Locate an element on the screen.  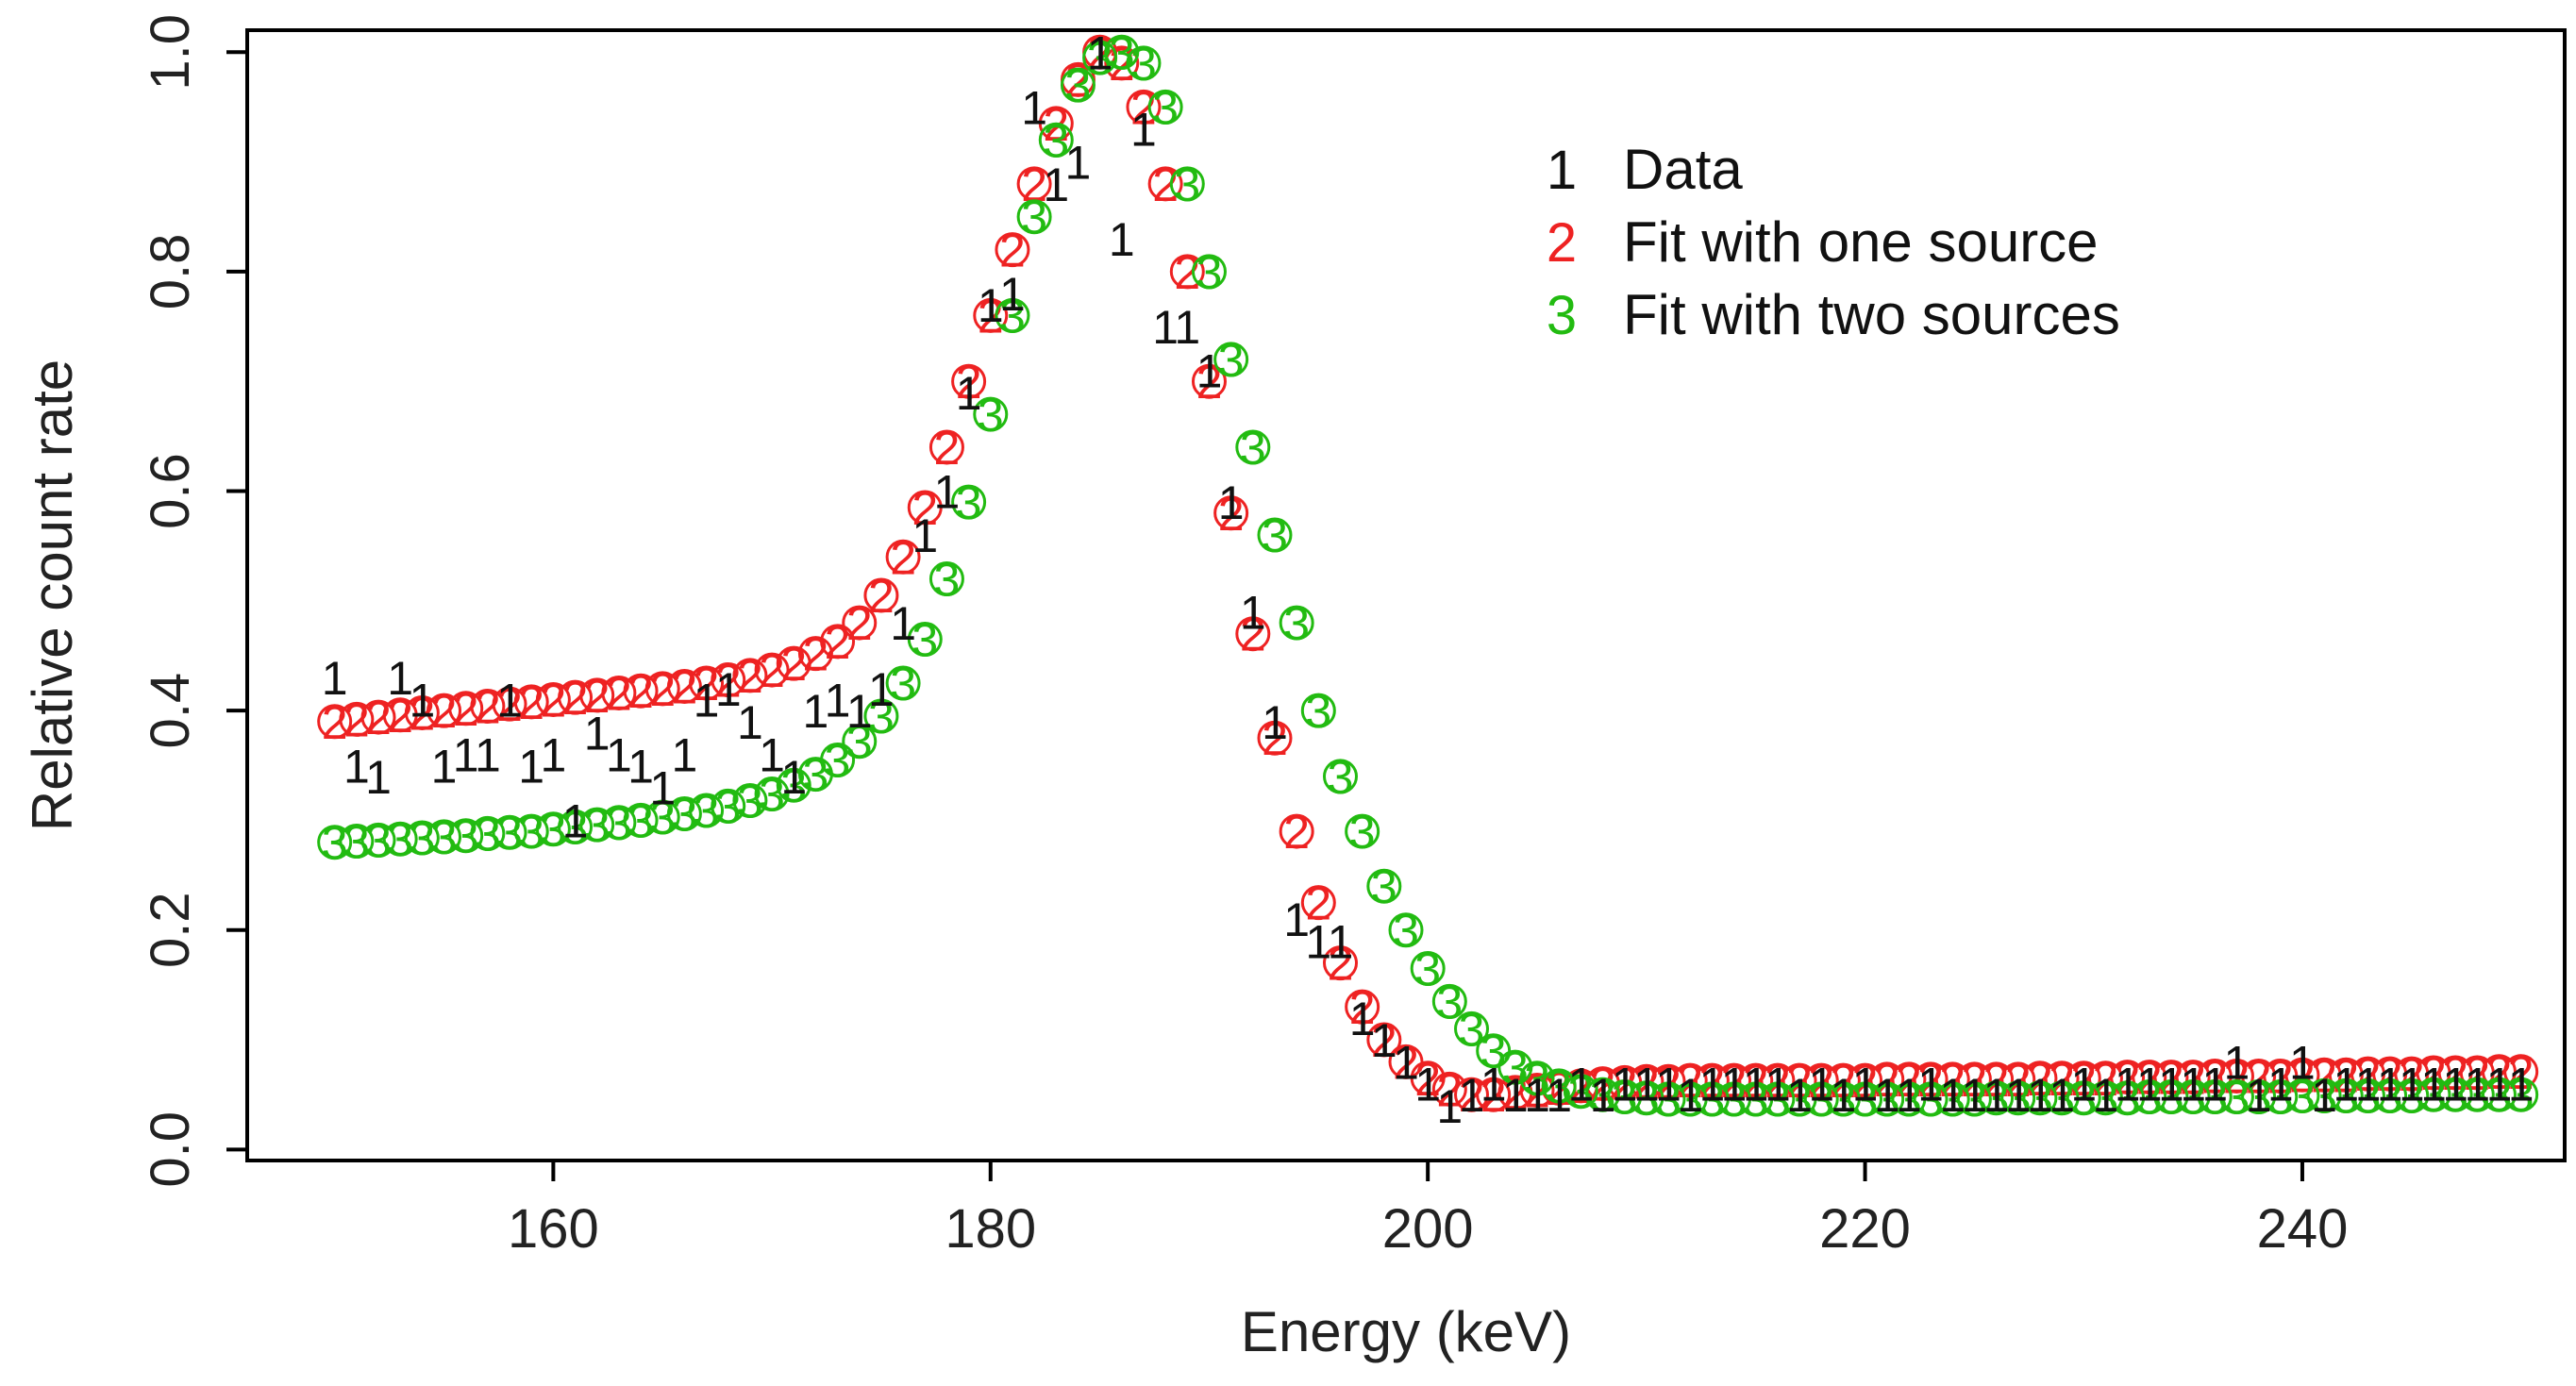
legend-symbol: 2 is located at coordinates (1562, 243).